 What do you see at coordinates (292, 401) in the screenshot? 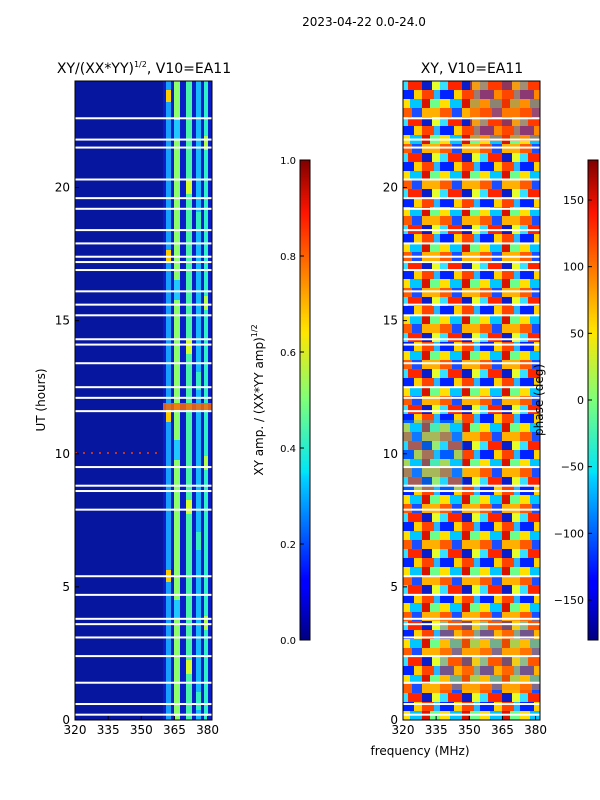
I see `amplitude-colorbar-ticks: 0.0 0.2 0.4 0.6 0.8 1.0` at bounding box center [292, 401].